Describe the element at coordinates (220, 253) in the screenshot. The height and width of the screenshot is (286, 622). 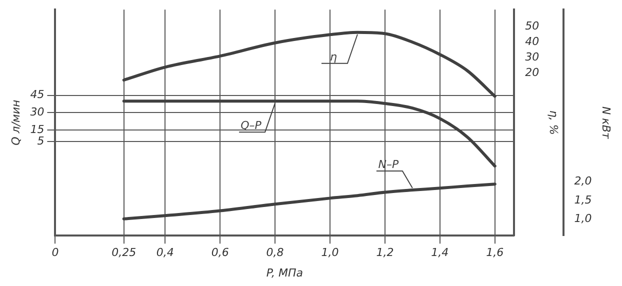
I see `x-tick-label: 0,6` at that location.